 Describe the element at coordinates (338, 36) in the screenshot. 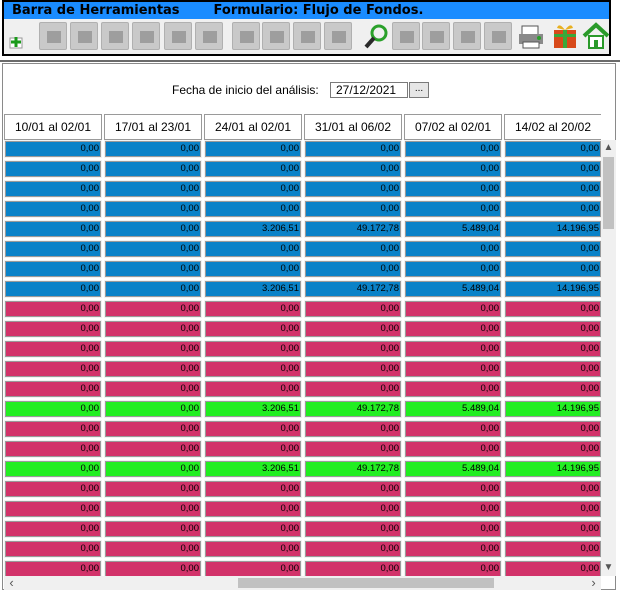

I see `grid-button` at that location.